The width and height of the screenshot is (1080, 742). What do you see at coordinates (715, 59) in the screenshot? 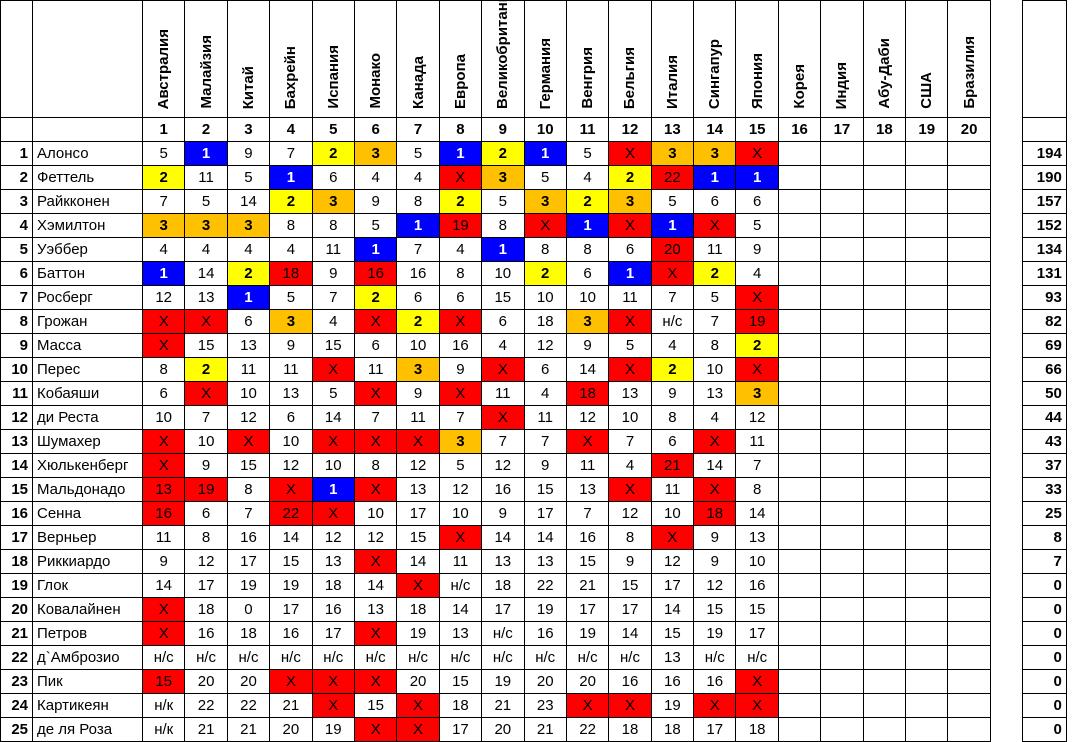
I see `country-header-cell: Сингапур` at bounding box center [715, 59].